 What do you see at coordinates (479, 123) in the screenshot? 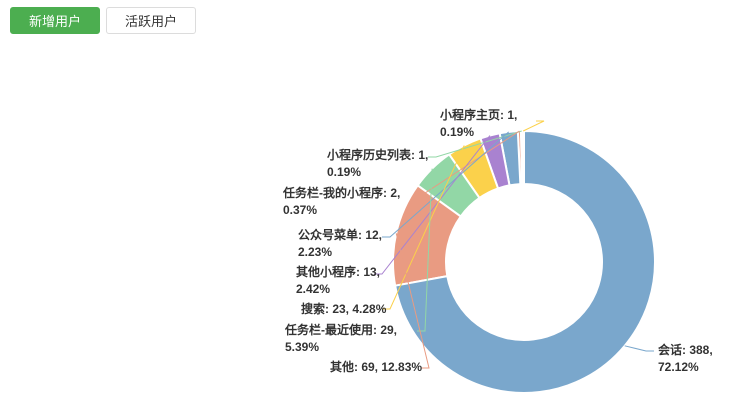
I see `pie-label-0: 小程序主页: 1, 0.19%` at bounding box center [479, 123].